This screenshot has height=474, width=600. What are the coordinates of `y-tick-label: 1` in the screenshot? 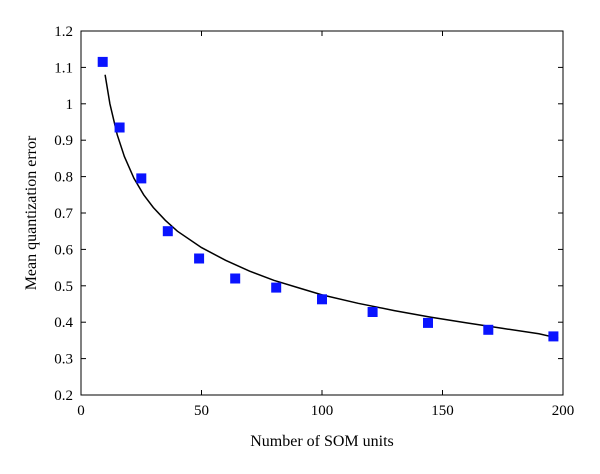 It's located at (70, 105).